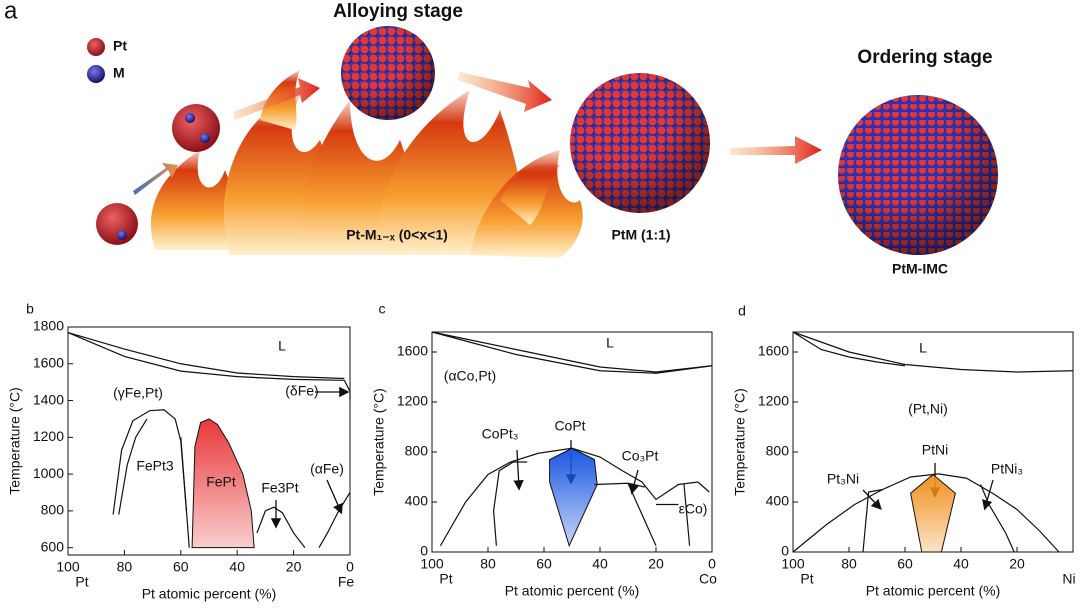 The height and width of the screenshot is (610, 1080). Describe the element at coordinates (382, 309) in the screenshot. I see `panel-label: c` at that location.